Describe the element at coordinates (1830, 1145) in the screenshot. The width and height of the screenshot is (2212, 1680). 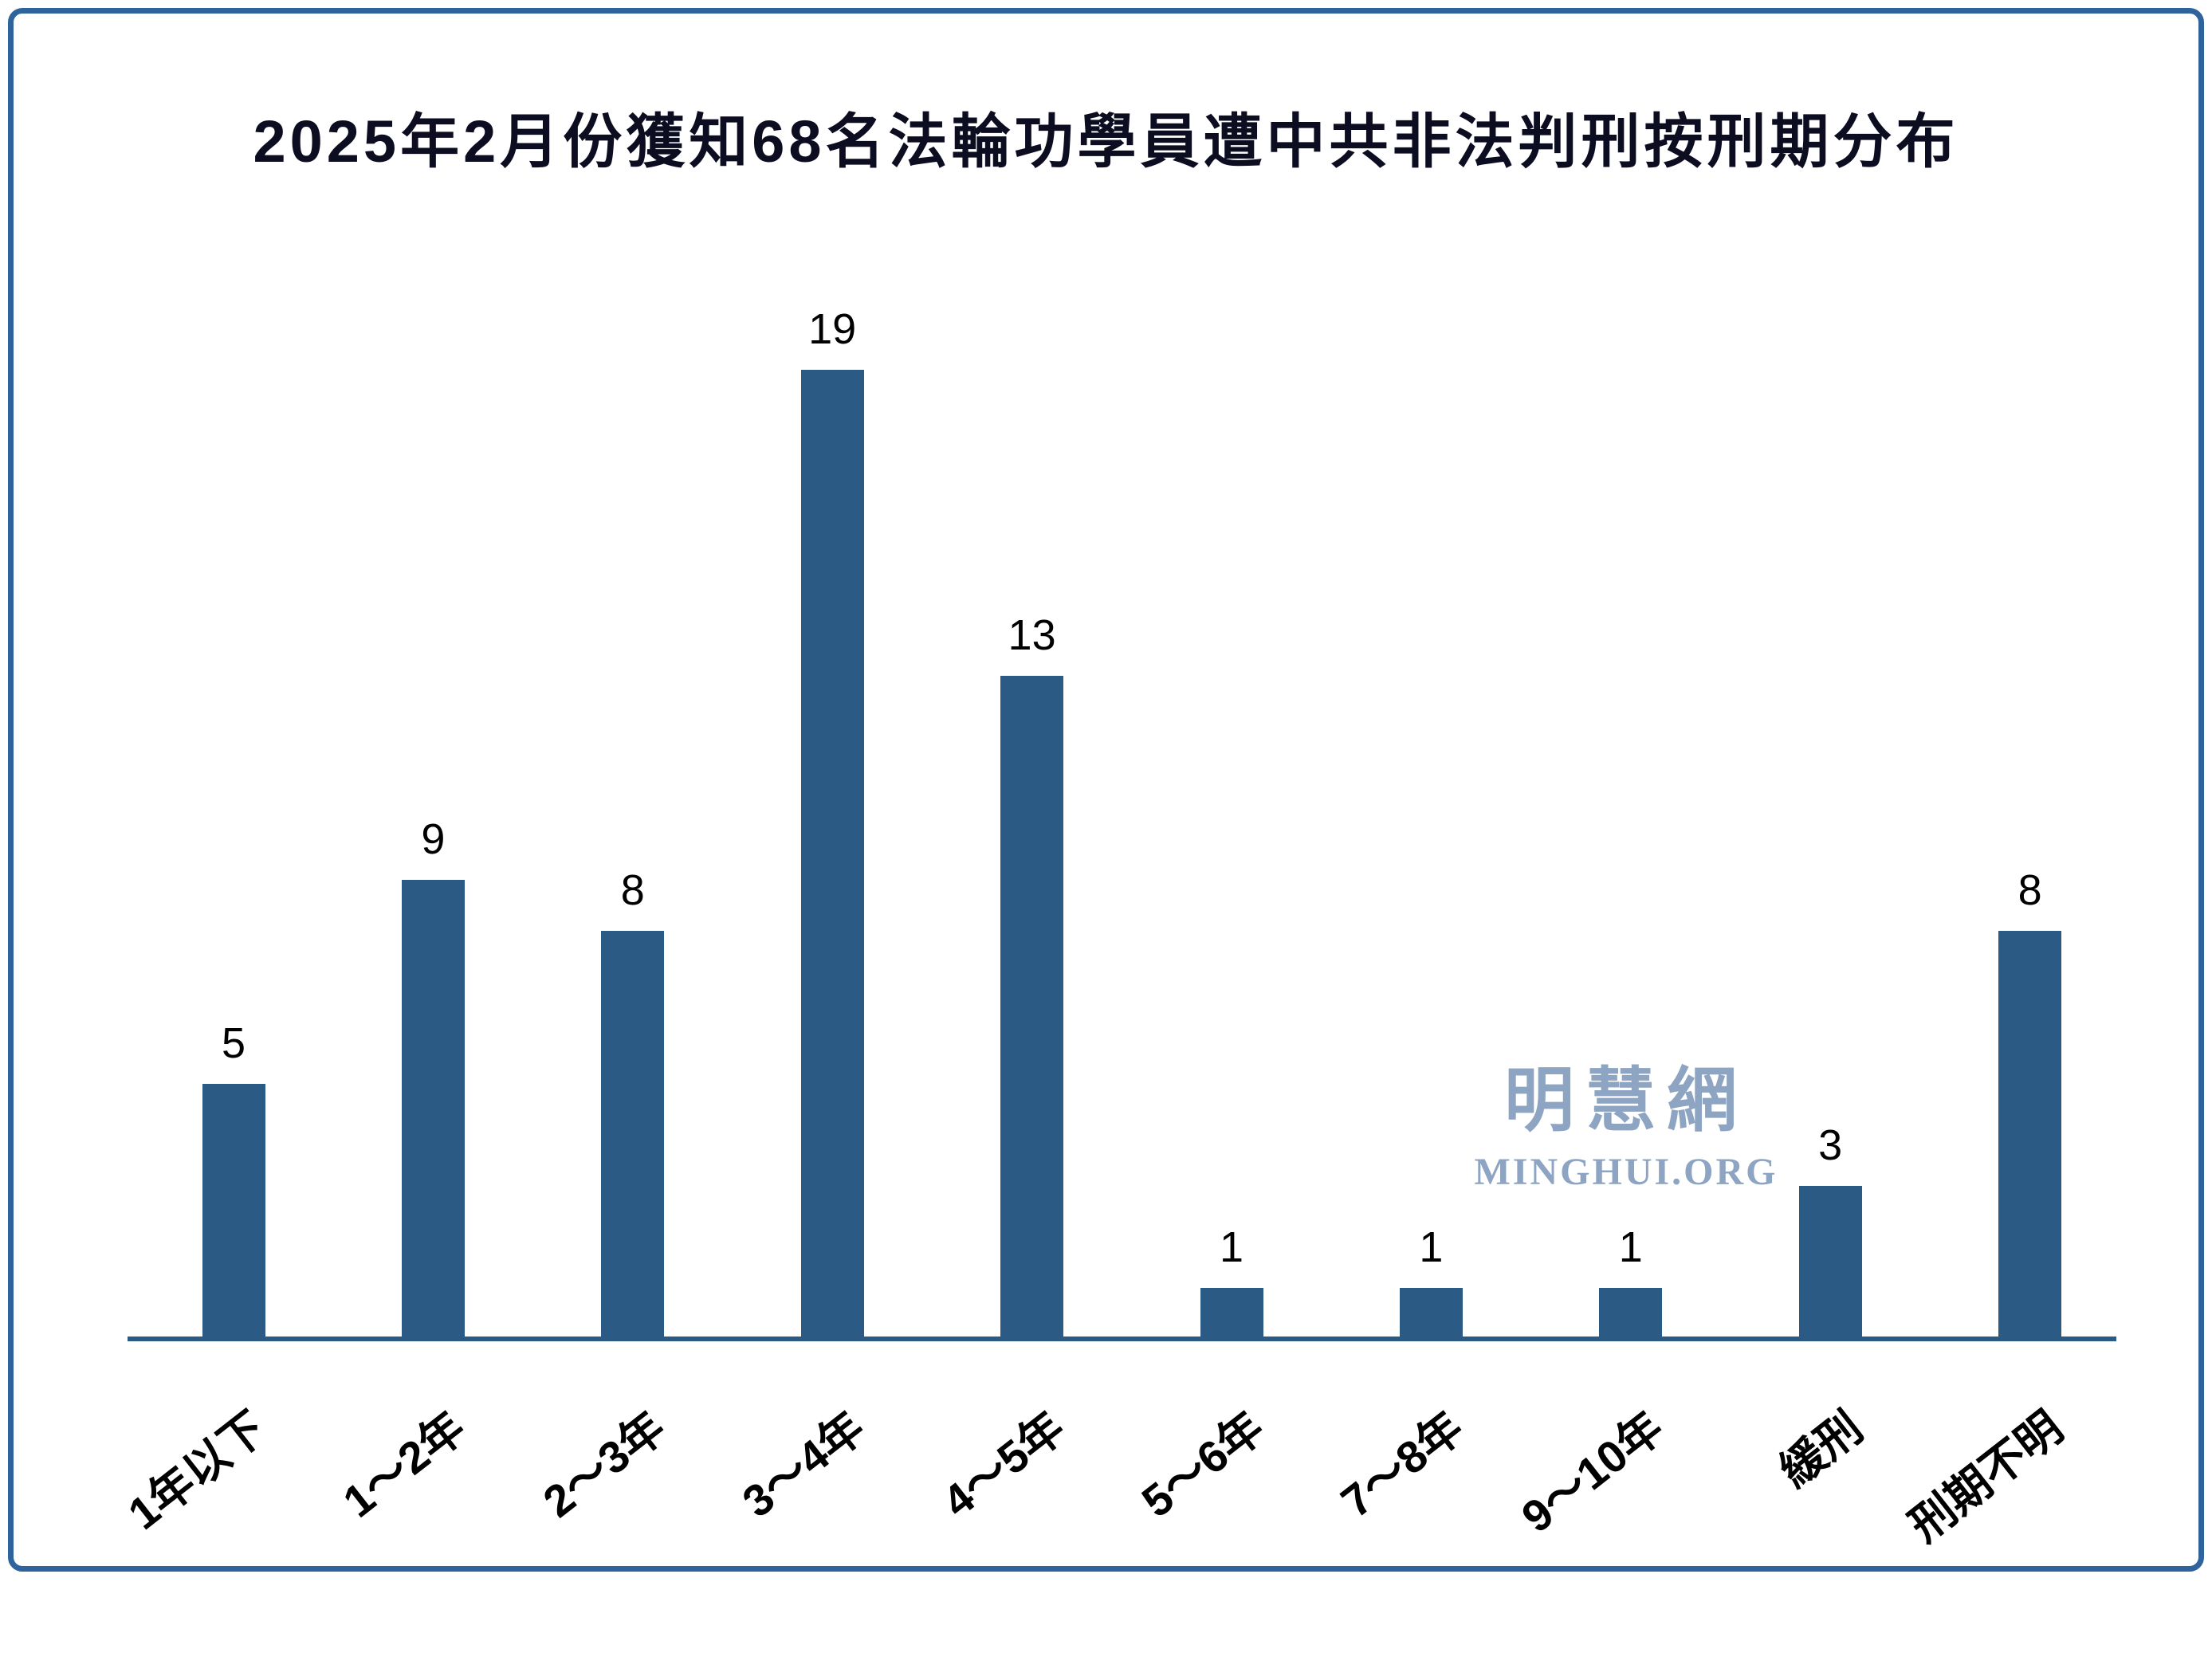
I see `bar-value-label: 3` at that location.